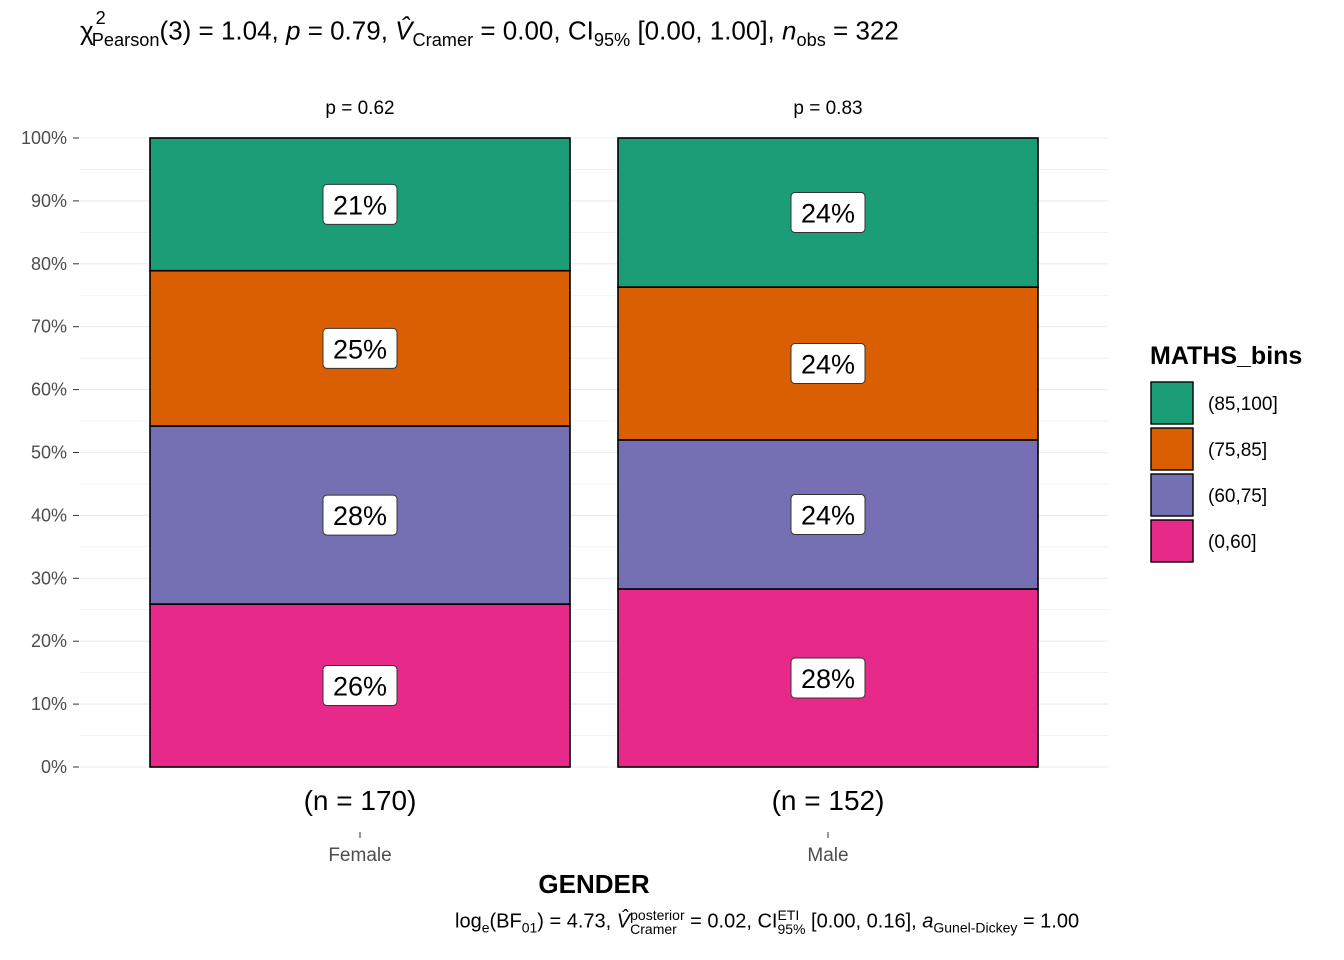 Image resolution: width=1344 pixels, height=960 pixels. Describe the element at coordinates (49, 264) in the screenshot. I see `y-tick-label: 80%` at that location.